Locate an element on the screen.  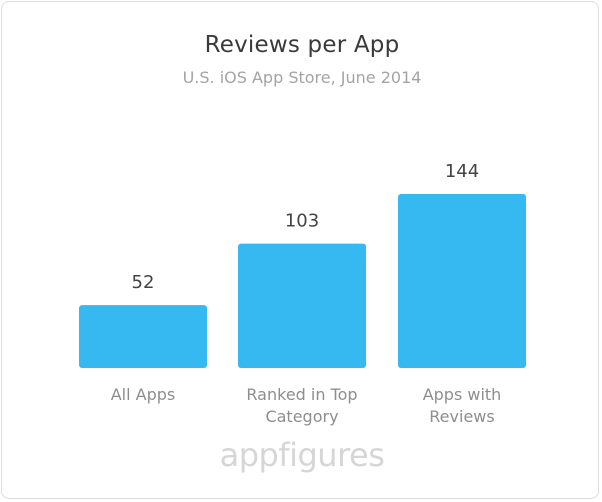
category-label-3-line-2: Reviews is located at coordinates (461, 416).